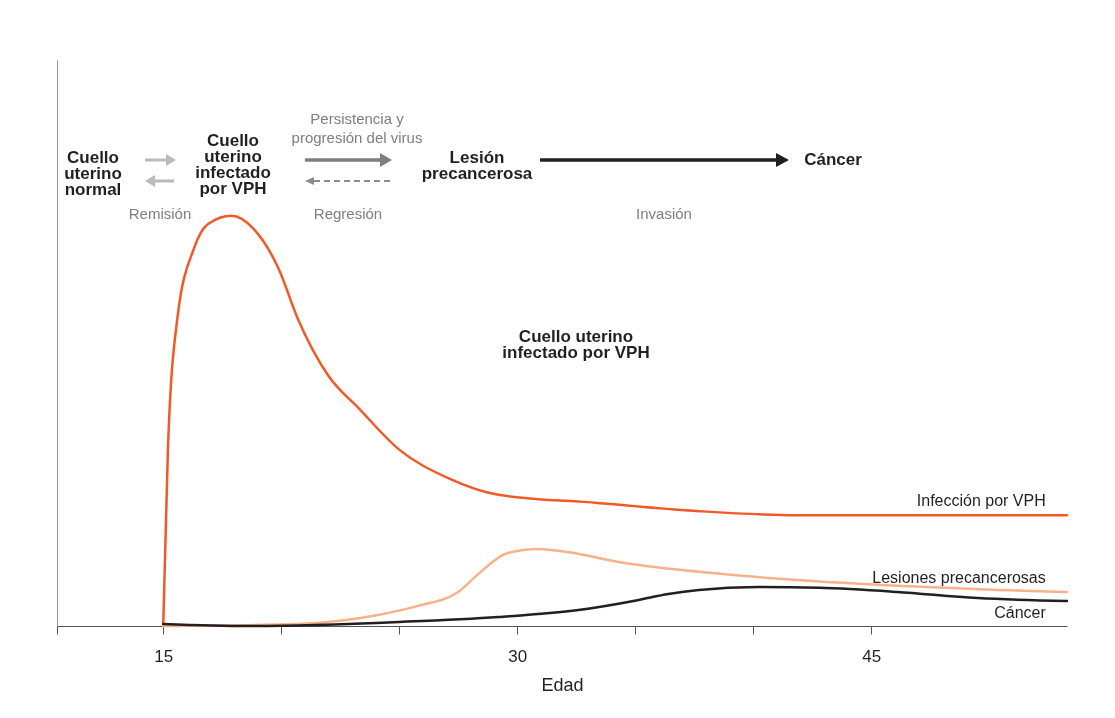 The width and height of the screenshot is (1115, 718). I want to click on x-tick-label: 30, so click(518, 656).